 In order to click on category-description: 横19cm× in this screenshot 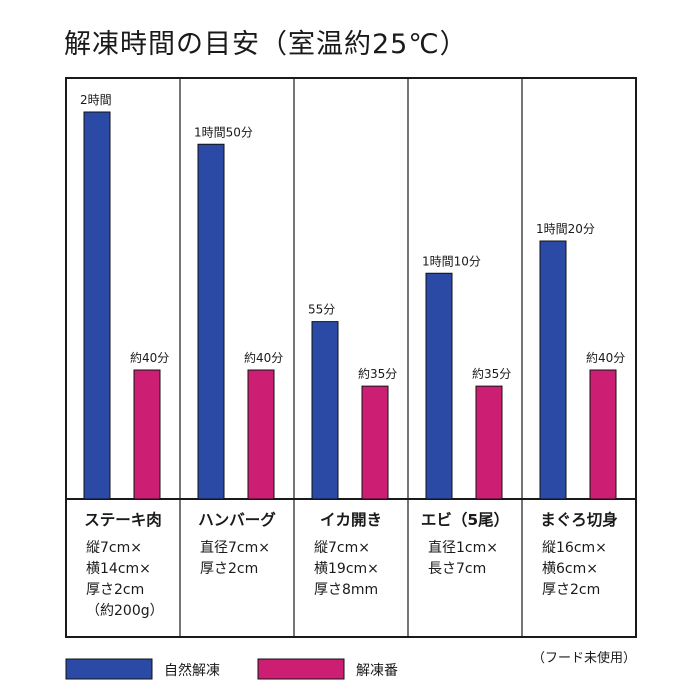, I will do `click(346, 569)`.